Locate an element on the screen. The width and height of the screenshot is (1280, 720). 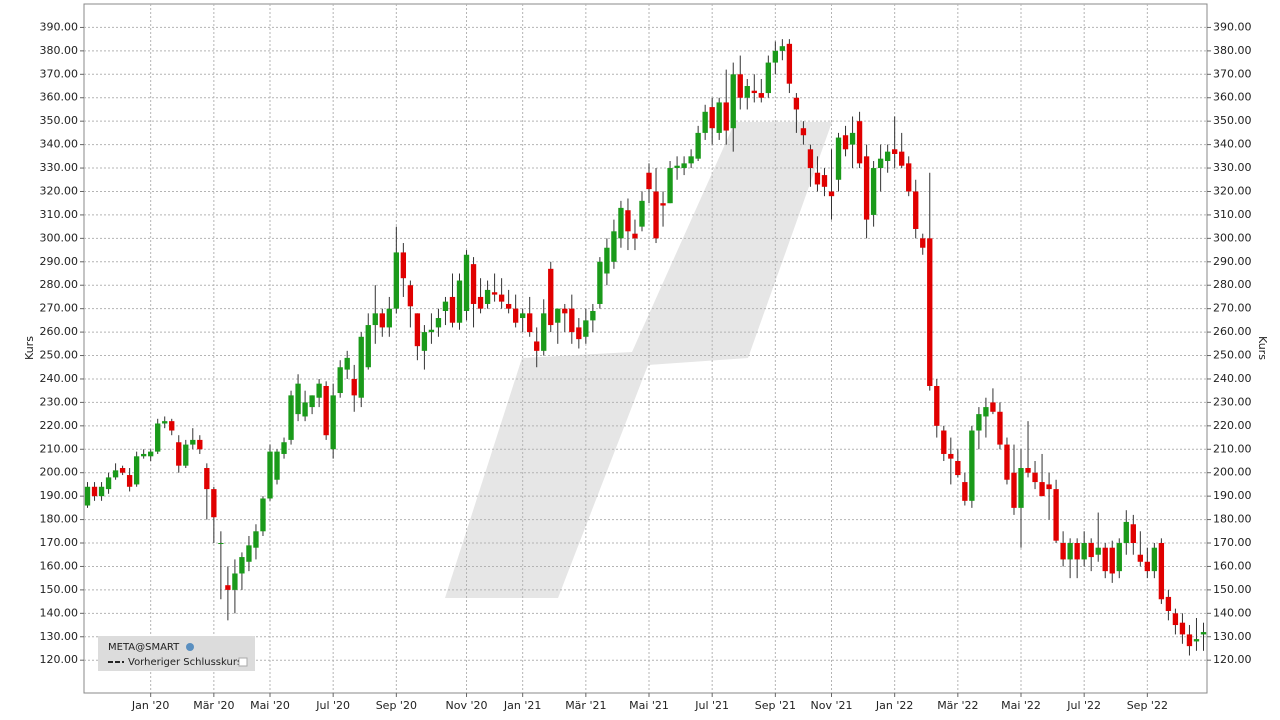
y-tick-label: 170.00 is located at coordinates (59, 542).